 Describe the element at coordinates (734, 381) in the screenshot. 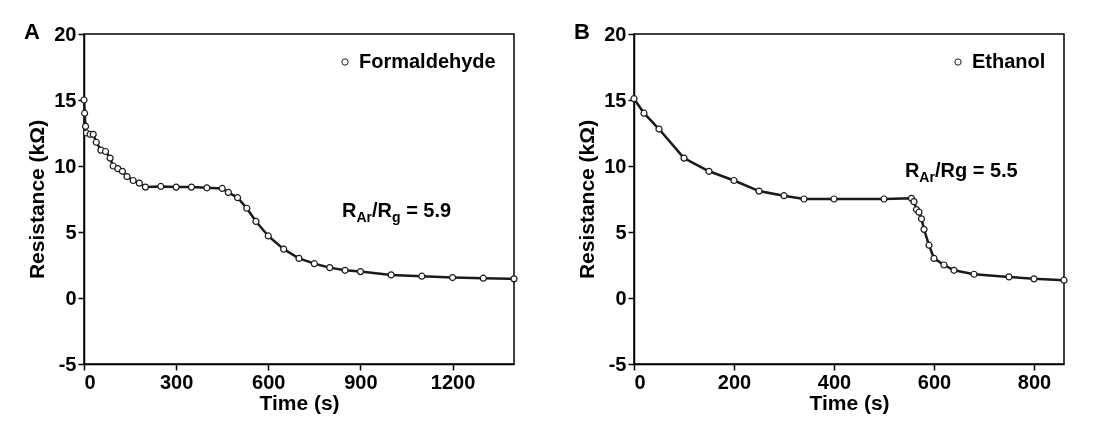

I see `x-tick-label: 200` at that location.